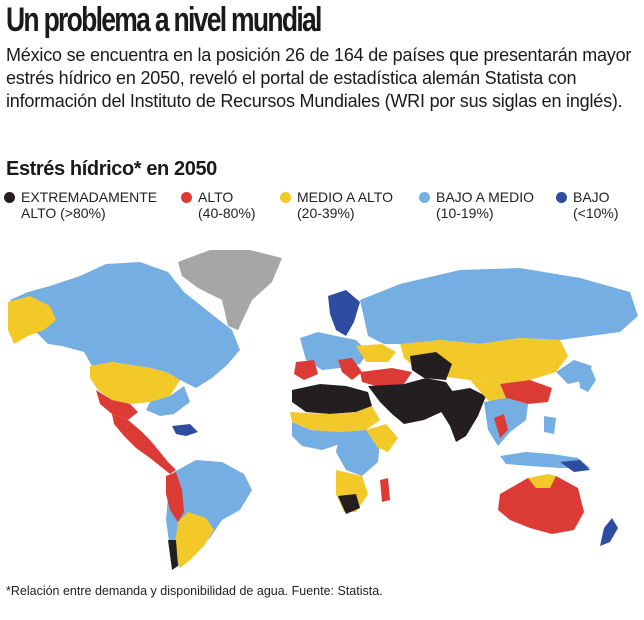 The width and height of the screenshot is (644, 620). What do you see at coordinates (32, 320) in the screenshot?
I see `region-alaska` at bounding box center [32, 320].